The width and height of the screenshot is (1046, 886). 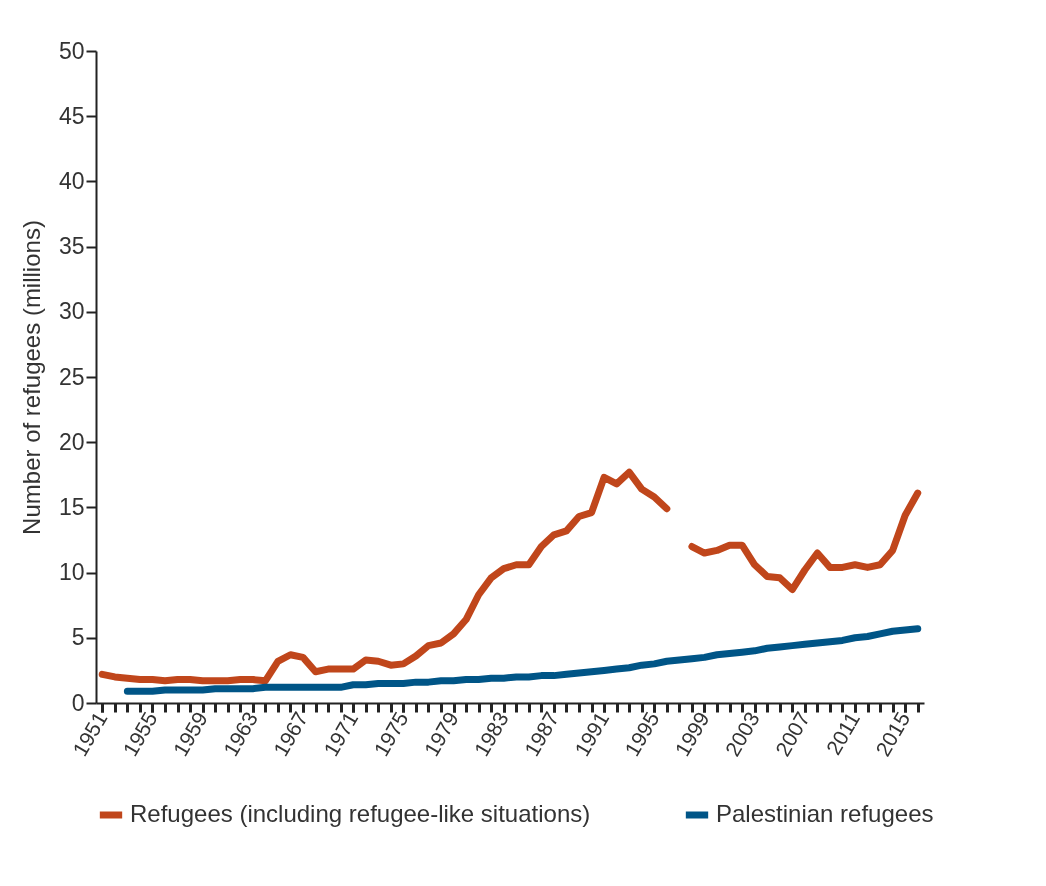 I want to click on y-tick-label: 15, so click(x=71, y=506).